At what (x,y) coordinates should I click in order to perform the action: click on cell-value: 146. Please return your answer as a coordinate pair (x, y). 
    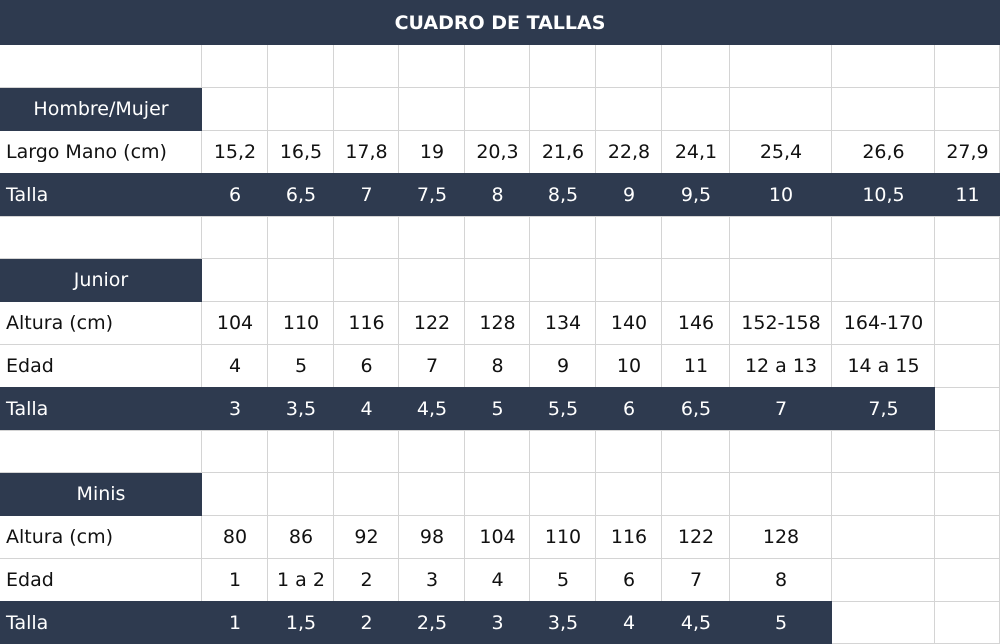
    Looking at the image, I should click on (696, 323).